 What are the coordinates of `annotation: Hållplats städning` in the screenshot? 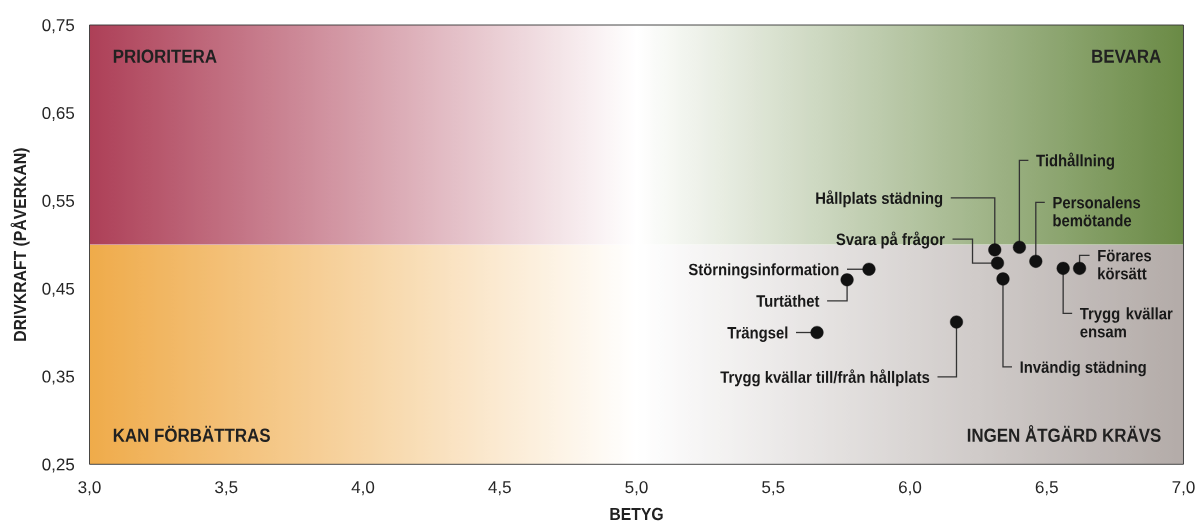 It's located at (879, 199).